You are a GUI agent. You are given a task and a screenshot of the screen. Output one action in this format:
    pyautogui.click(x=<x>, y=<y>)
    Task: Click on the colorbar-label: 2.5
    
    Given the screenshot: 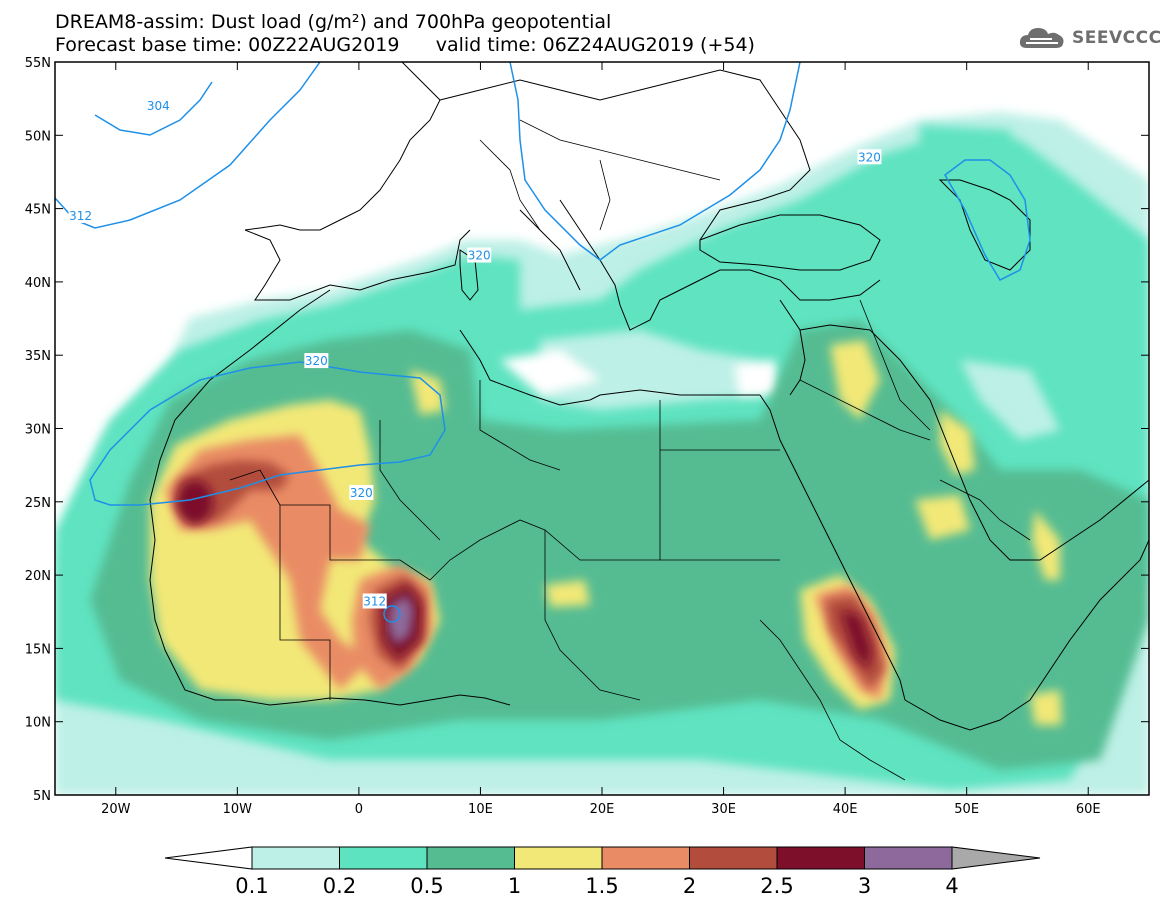 What is the action you would take?
    pyautogui.click(x=776, y=886)
    